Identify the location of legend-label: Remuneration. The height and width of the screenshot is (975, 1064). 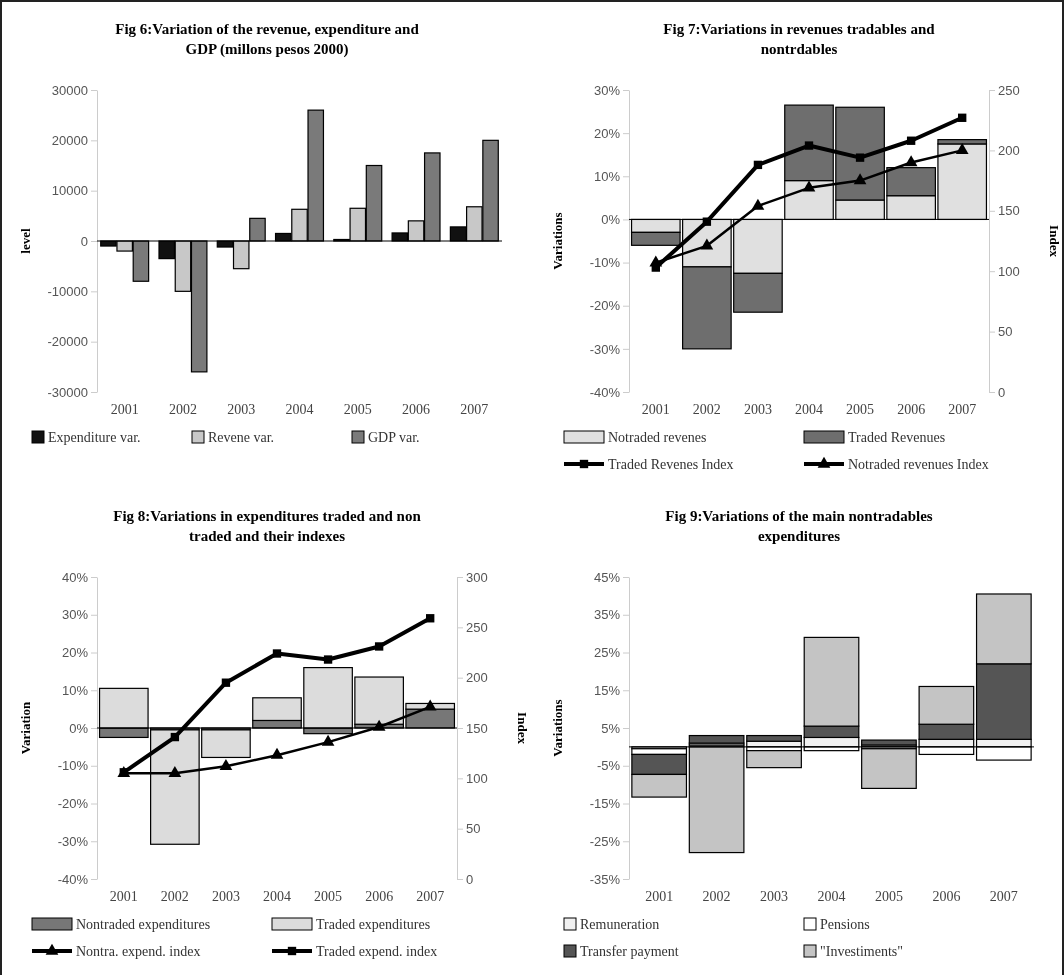
(620, 924).